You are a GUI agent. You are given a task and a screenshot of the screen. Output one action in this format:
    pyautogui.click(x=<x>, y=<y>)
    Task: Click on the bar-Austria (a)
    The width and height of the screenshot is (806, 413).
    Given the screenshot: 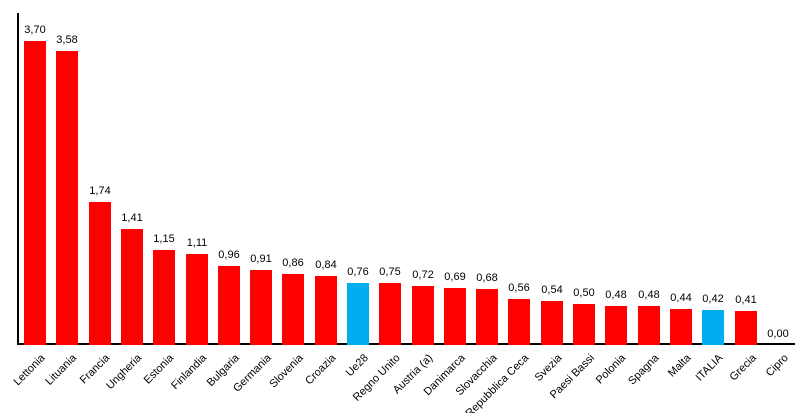 What is the action you would take?
    pyautogui.click(x=423, y=315)
    